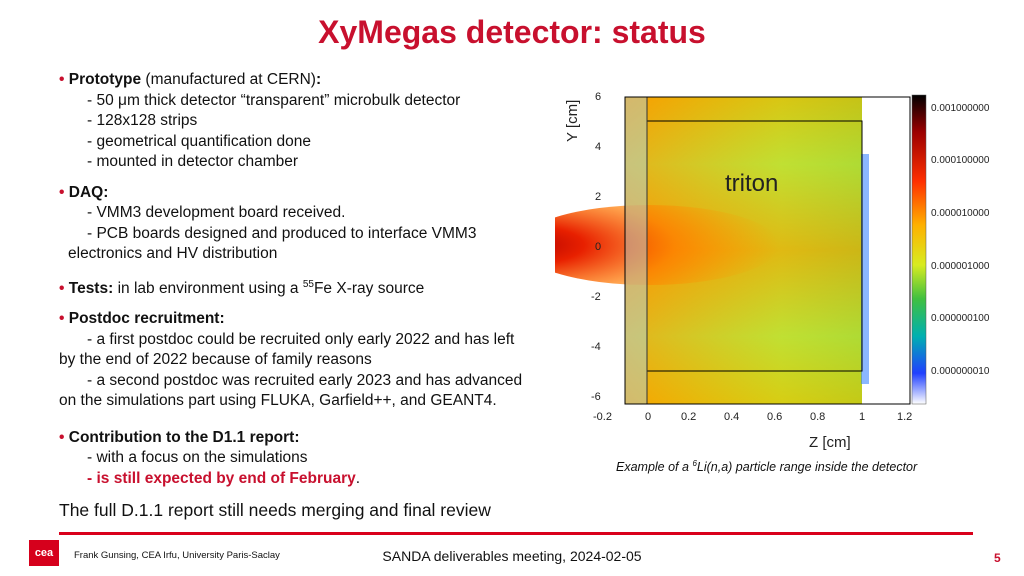 Image resolution: width=1024 pixels, height=576 pixels. Describe the element at coordinates (221, 478) in the screenshot. I see `bullet-contribution-highlight: - is still expected by end of February` at that location.